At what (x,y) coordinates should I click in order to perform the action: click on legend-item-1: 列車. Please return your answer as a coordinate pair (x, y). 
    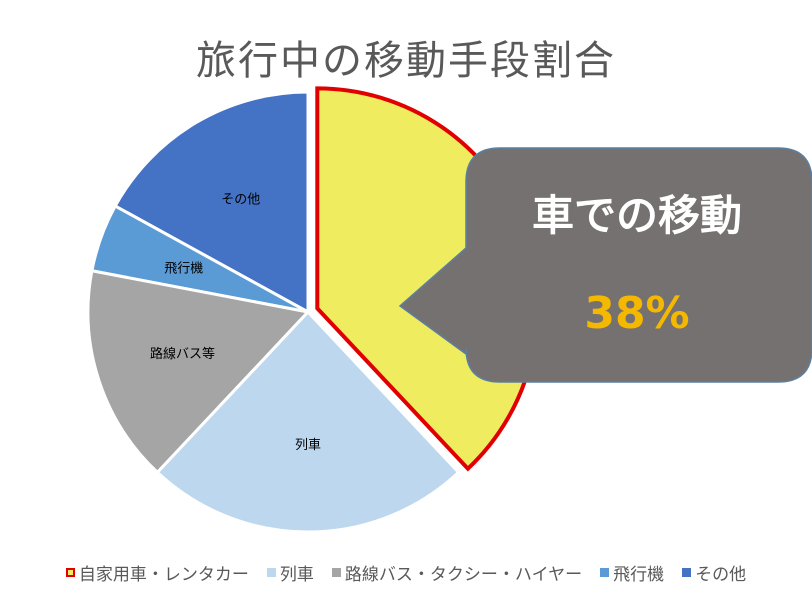
    Looking at the image, I should click on (290, 572).